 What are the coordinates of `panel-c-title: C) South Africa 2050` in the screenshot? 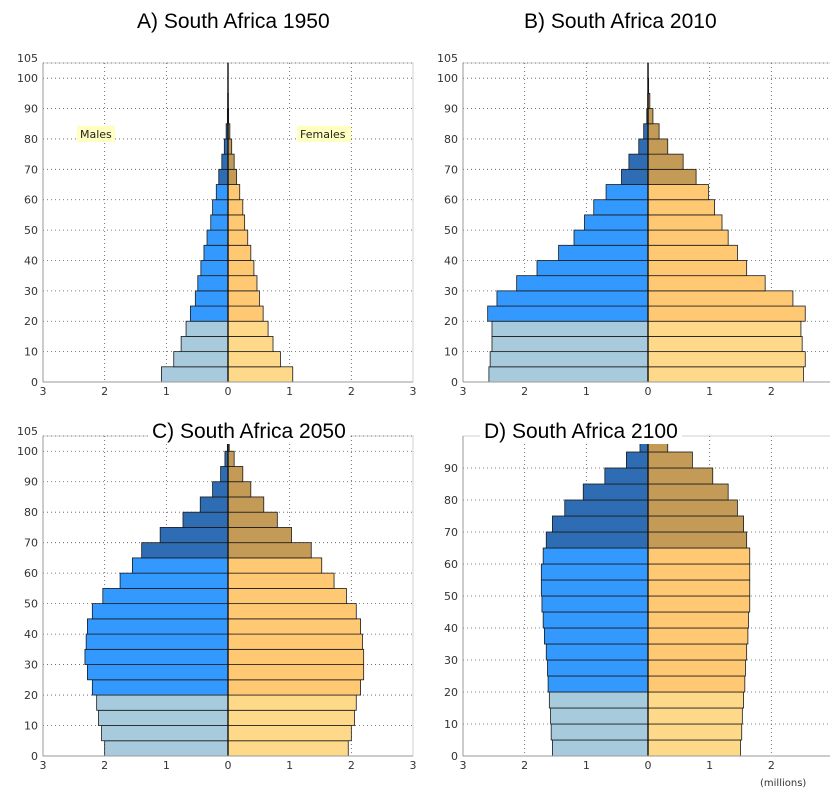 It's located at (249, 432).